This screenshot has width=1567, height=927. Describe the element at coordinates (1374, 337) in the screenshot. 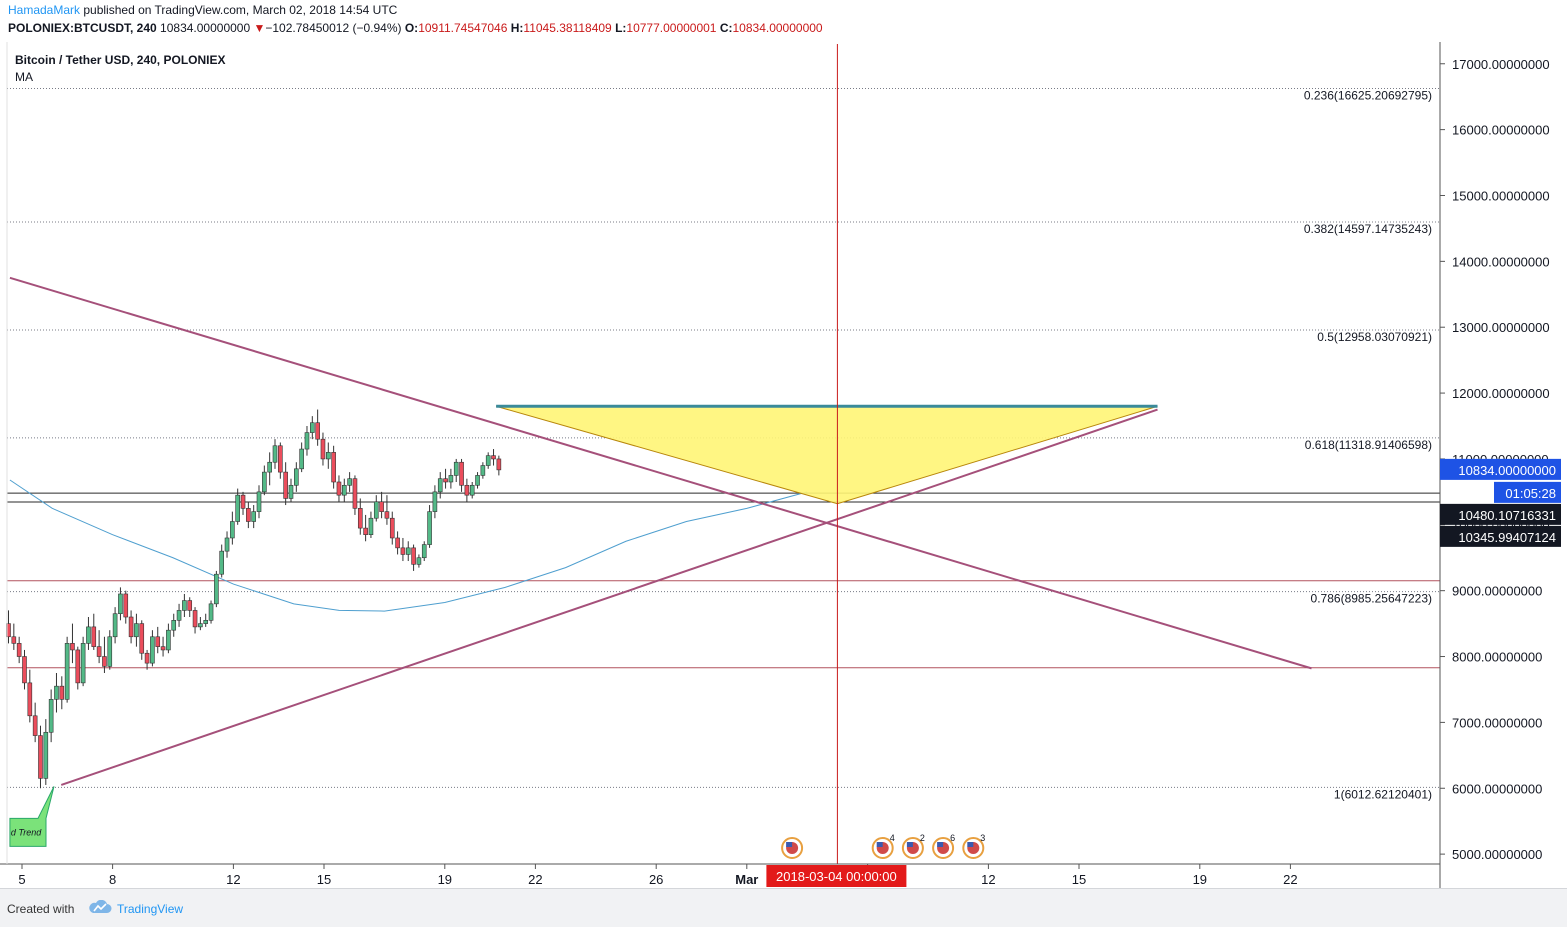

I see `fib-label-2: 0.5(12958.03070921)` at that location.